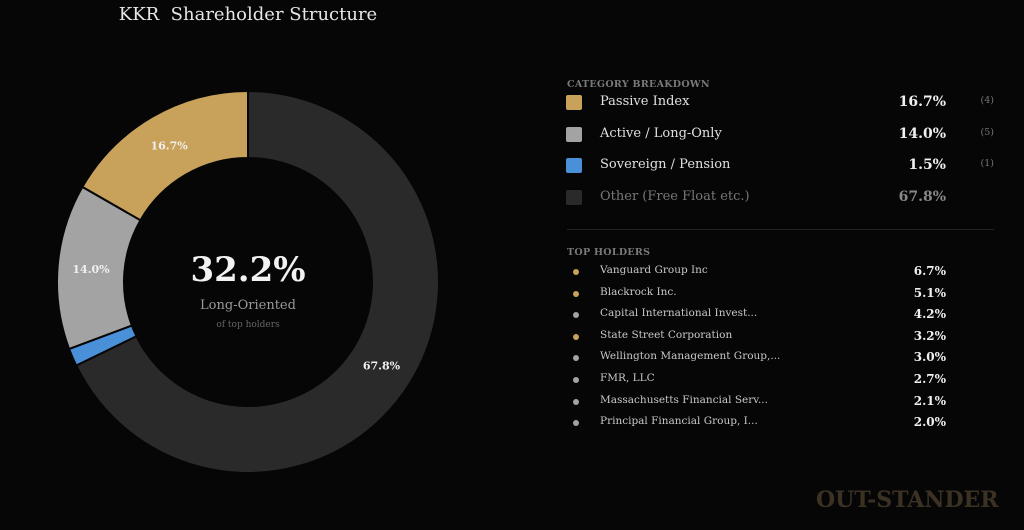 This screenshot has width=1024, height=530. I want to click on category-breakdown-heading: CATEGORY BREAKDOWN, so click(638, 84).